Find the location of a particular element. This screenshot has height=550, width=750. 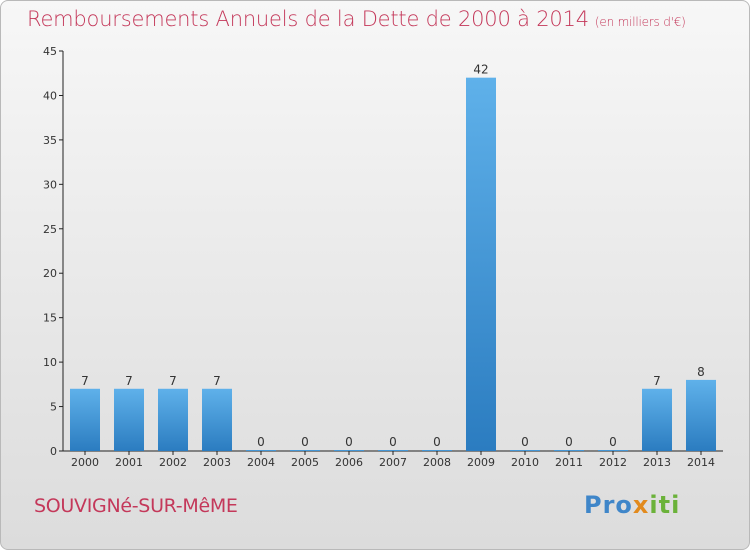

commune-name: SOUVIGNé-SUR-MêME is located at coordinates (136, 506).